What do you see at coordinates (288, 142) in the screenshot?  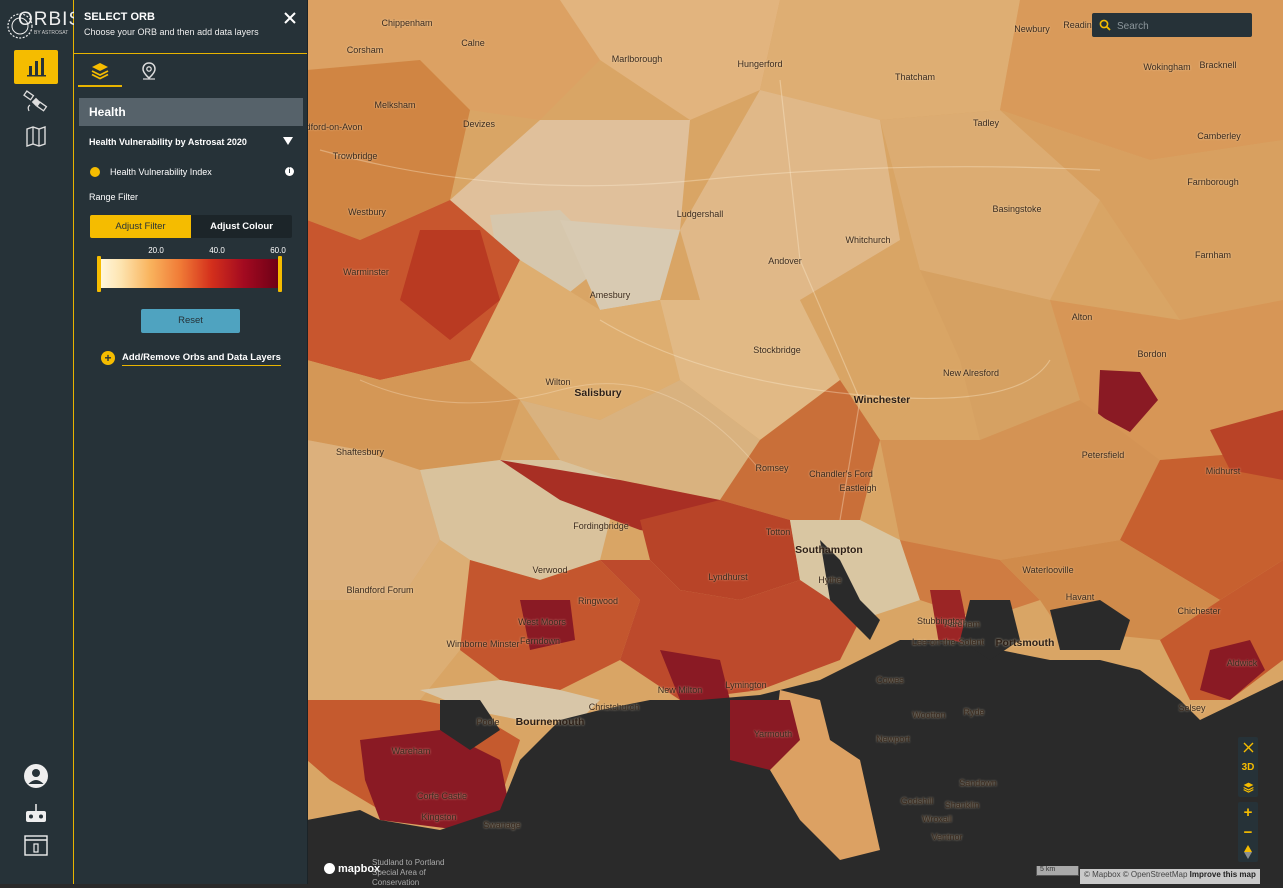 I see `layer-collapse-button` at bounding box center [288, 142].